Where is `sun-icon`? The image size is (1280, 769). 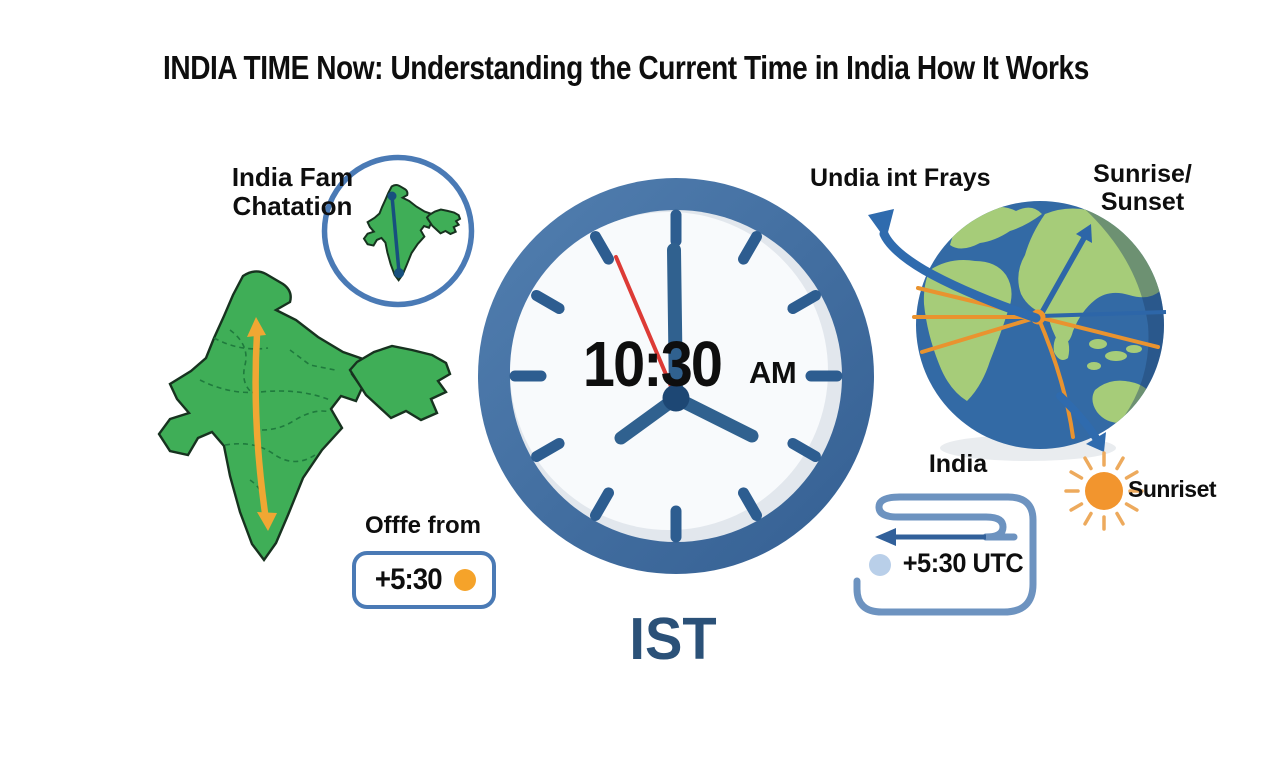 sun-icon is located at coordinates (1104, 491).